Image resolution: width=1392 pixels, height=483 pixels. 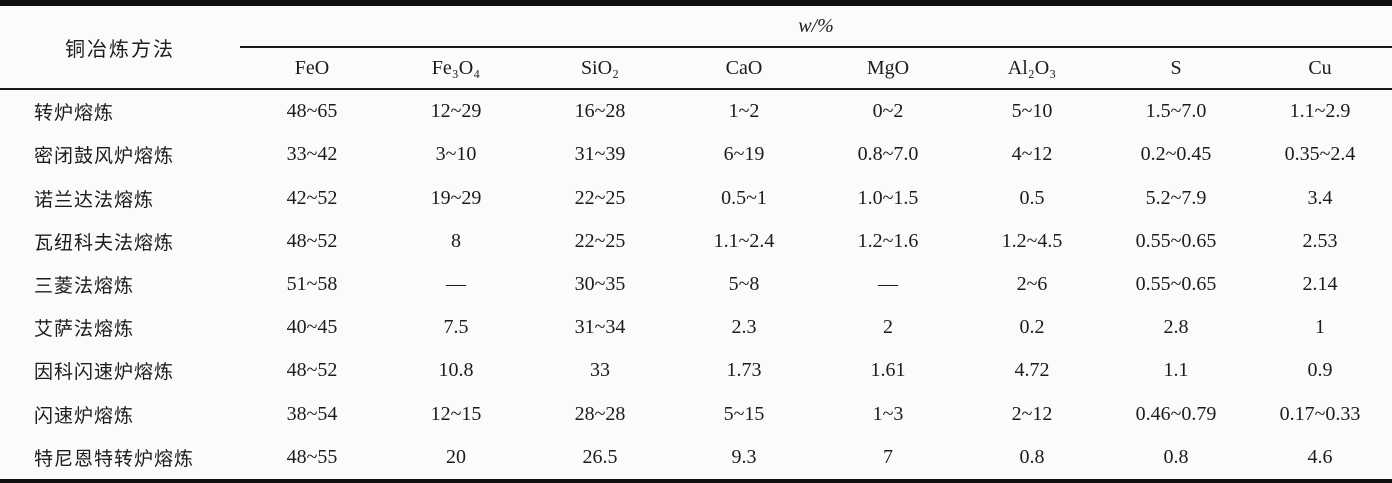 What do you see at coordinates (104, 373) in the screenshot?
I see `method-cell: 因科闪速炉熔炼` at bounding box center [104, 373].